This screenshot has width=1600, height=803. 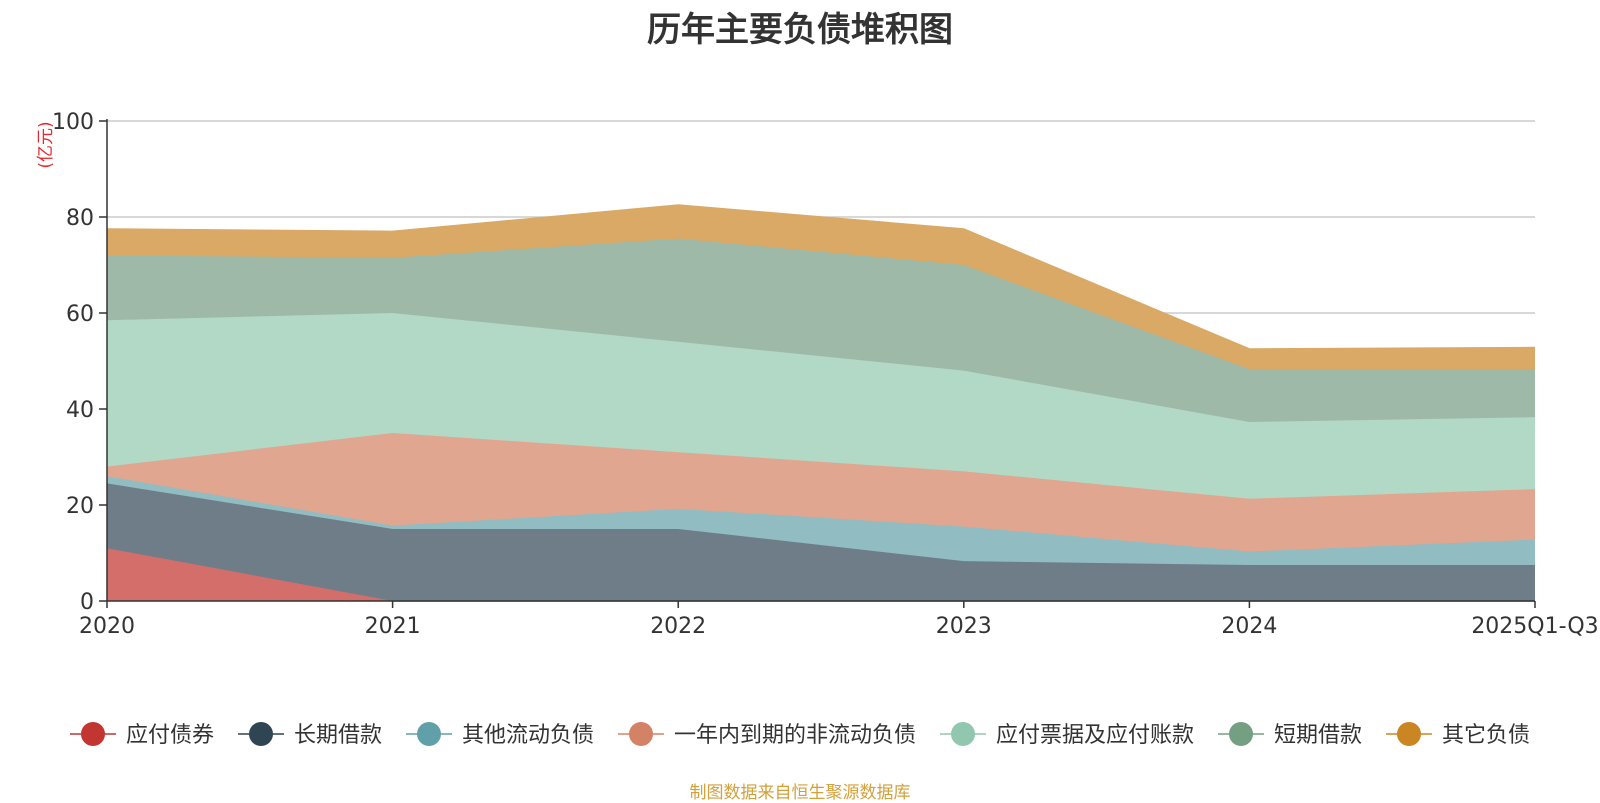 I want to click on y-tick-label: 0, so click(x=87, y=602).